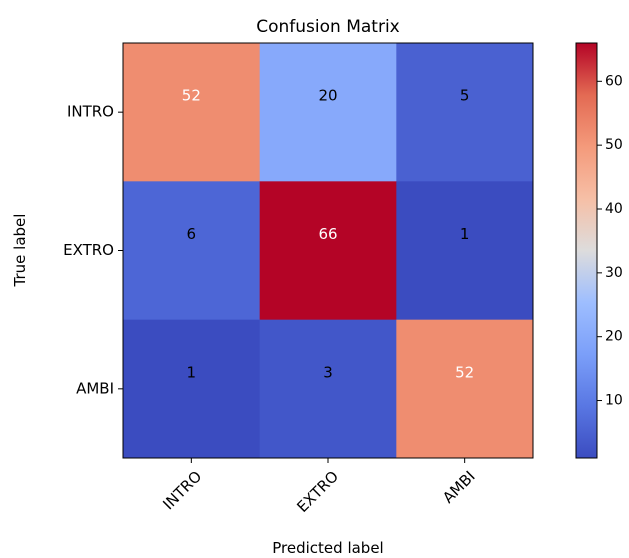 This screenshot has width=629, height=558. I want to click on cell-value-label: 6, so click(192, 234).